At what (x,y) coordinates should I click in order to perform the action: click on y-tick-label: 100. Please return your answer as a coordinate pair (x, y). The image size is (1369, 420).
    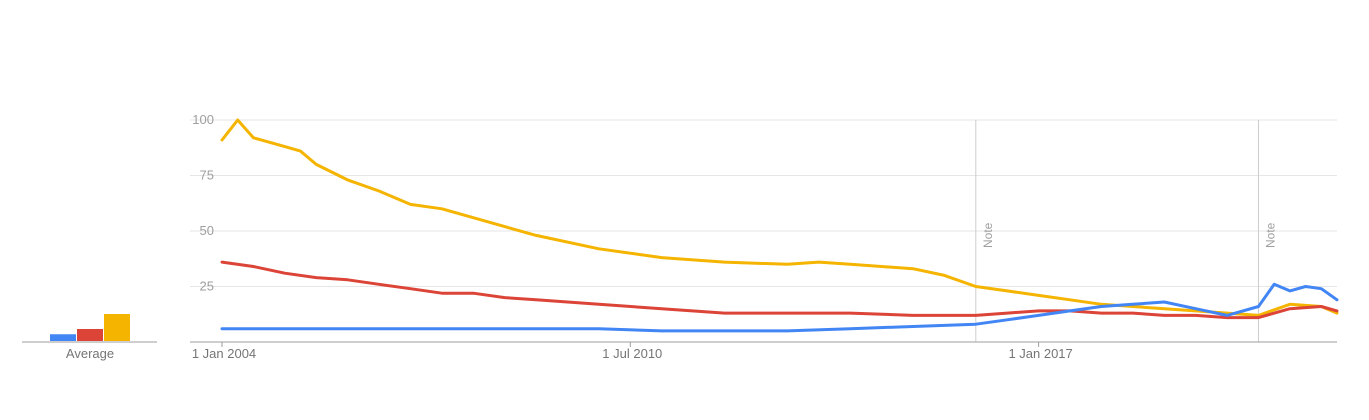
    Looking at the image, I should click on (203, 119).